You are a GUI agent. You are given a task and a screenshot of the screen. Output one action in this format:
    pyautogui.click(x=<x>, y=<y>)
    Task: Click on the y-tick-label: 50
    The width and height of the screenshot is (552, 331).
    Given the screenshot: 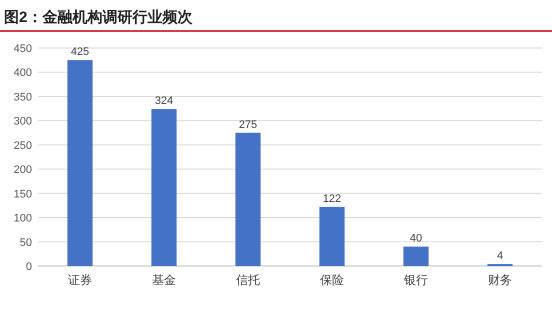 What is the action you would take?
    pyautogui.click(x=26, y=242)
    